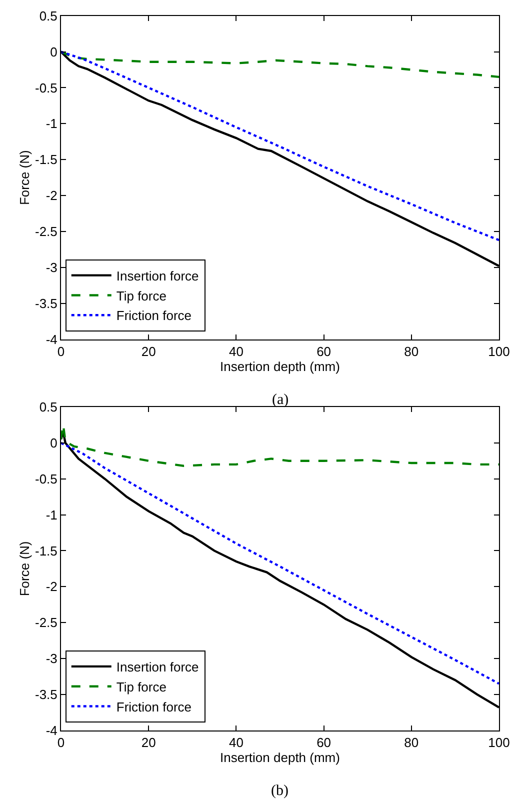 The width and height of the screenshot is (513, 809). What do you see at coordinates (280, 64) in the screenshot?
I see `line-series` at bounding box center [280, 64].